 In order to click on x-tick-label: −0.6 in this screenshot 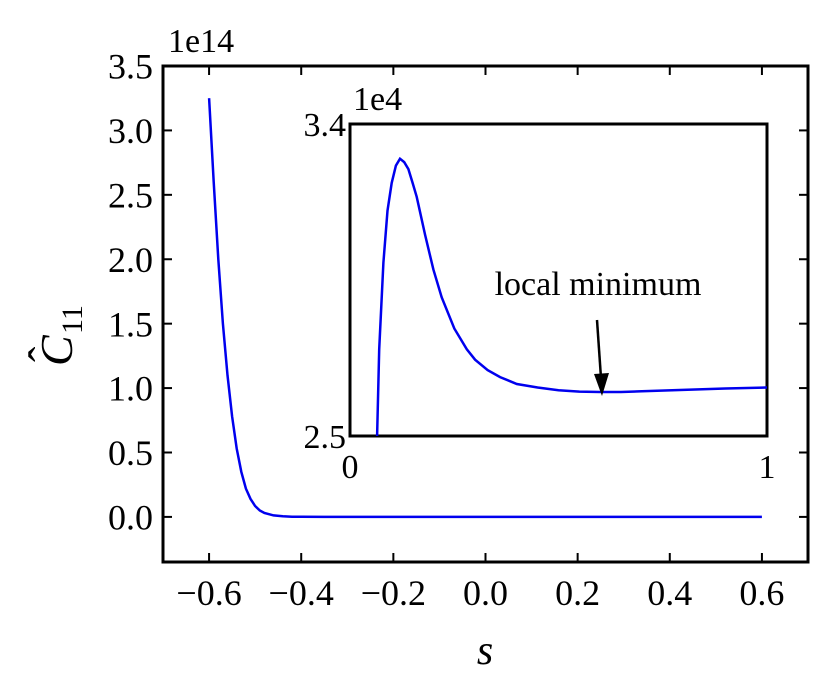, I will do `click(208, 593)`.